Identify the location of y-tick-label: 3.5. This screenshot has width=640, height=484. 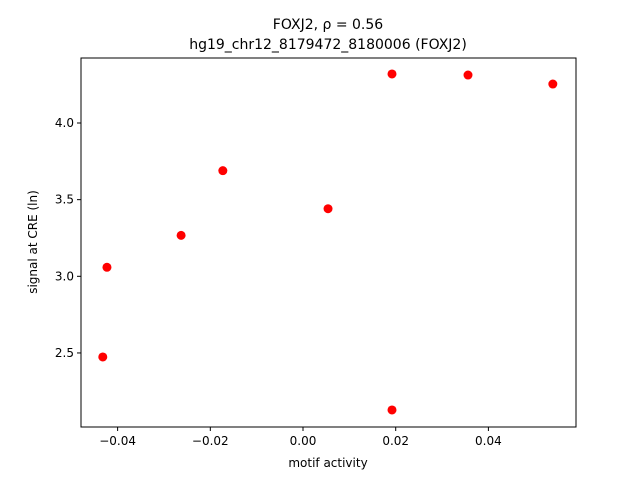
(64, 200).